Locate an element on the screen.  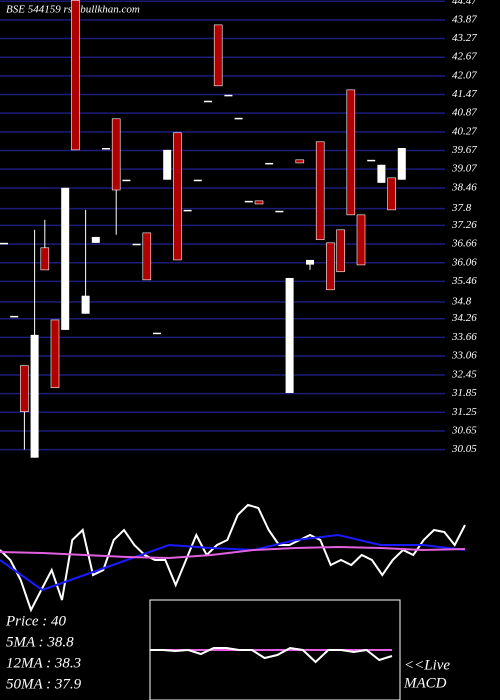
y-tick-label: 37.8 is located at coordinates (461, 208).